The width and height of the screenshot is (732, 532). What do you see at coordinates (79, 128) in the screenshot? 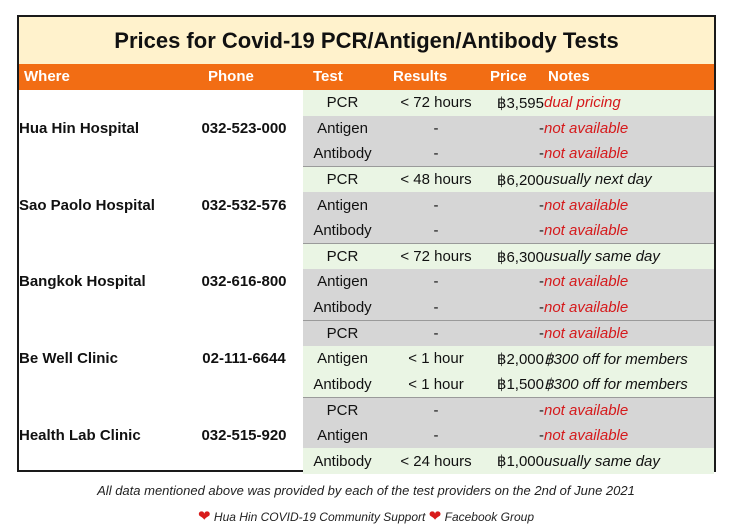
I see `provider-name: Hua Hin Hospital` at bounding box center [79, 128].